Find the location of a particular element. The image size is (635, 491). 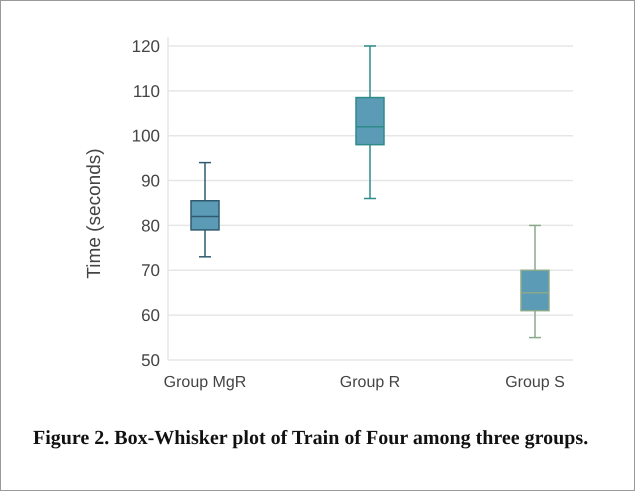

x-tick-label: Group R is located at coordinates (370, 382).